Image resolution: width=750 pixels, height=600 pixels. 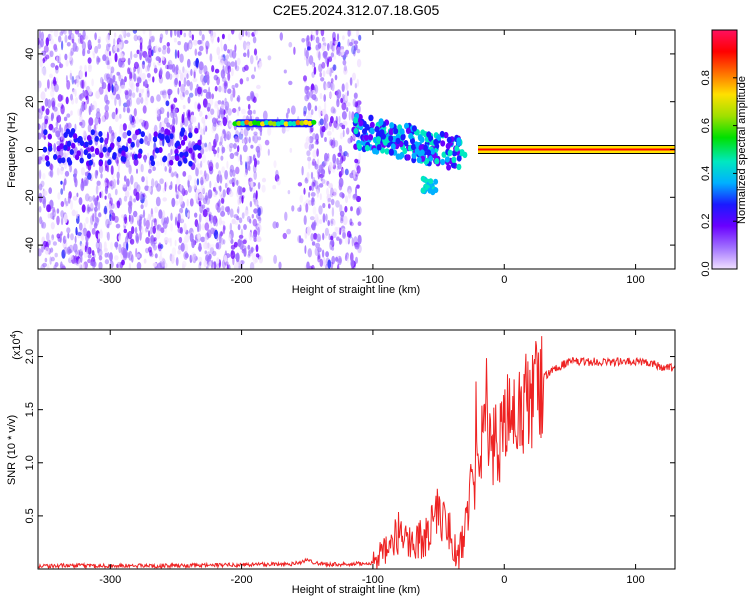 I want to click on y-tick-label: -40, so click(x=30, y=245).